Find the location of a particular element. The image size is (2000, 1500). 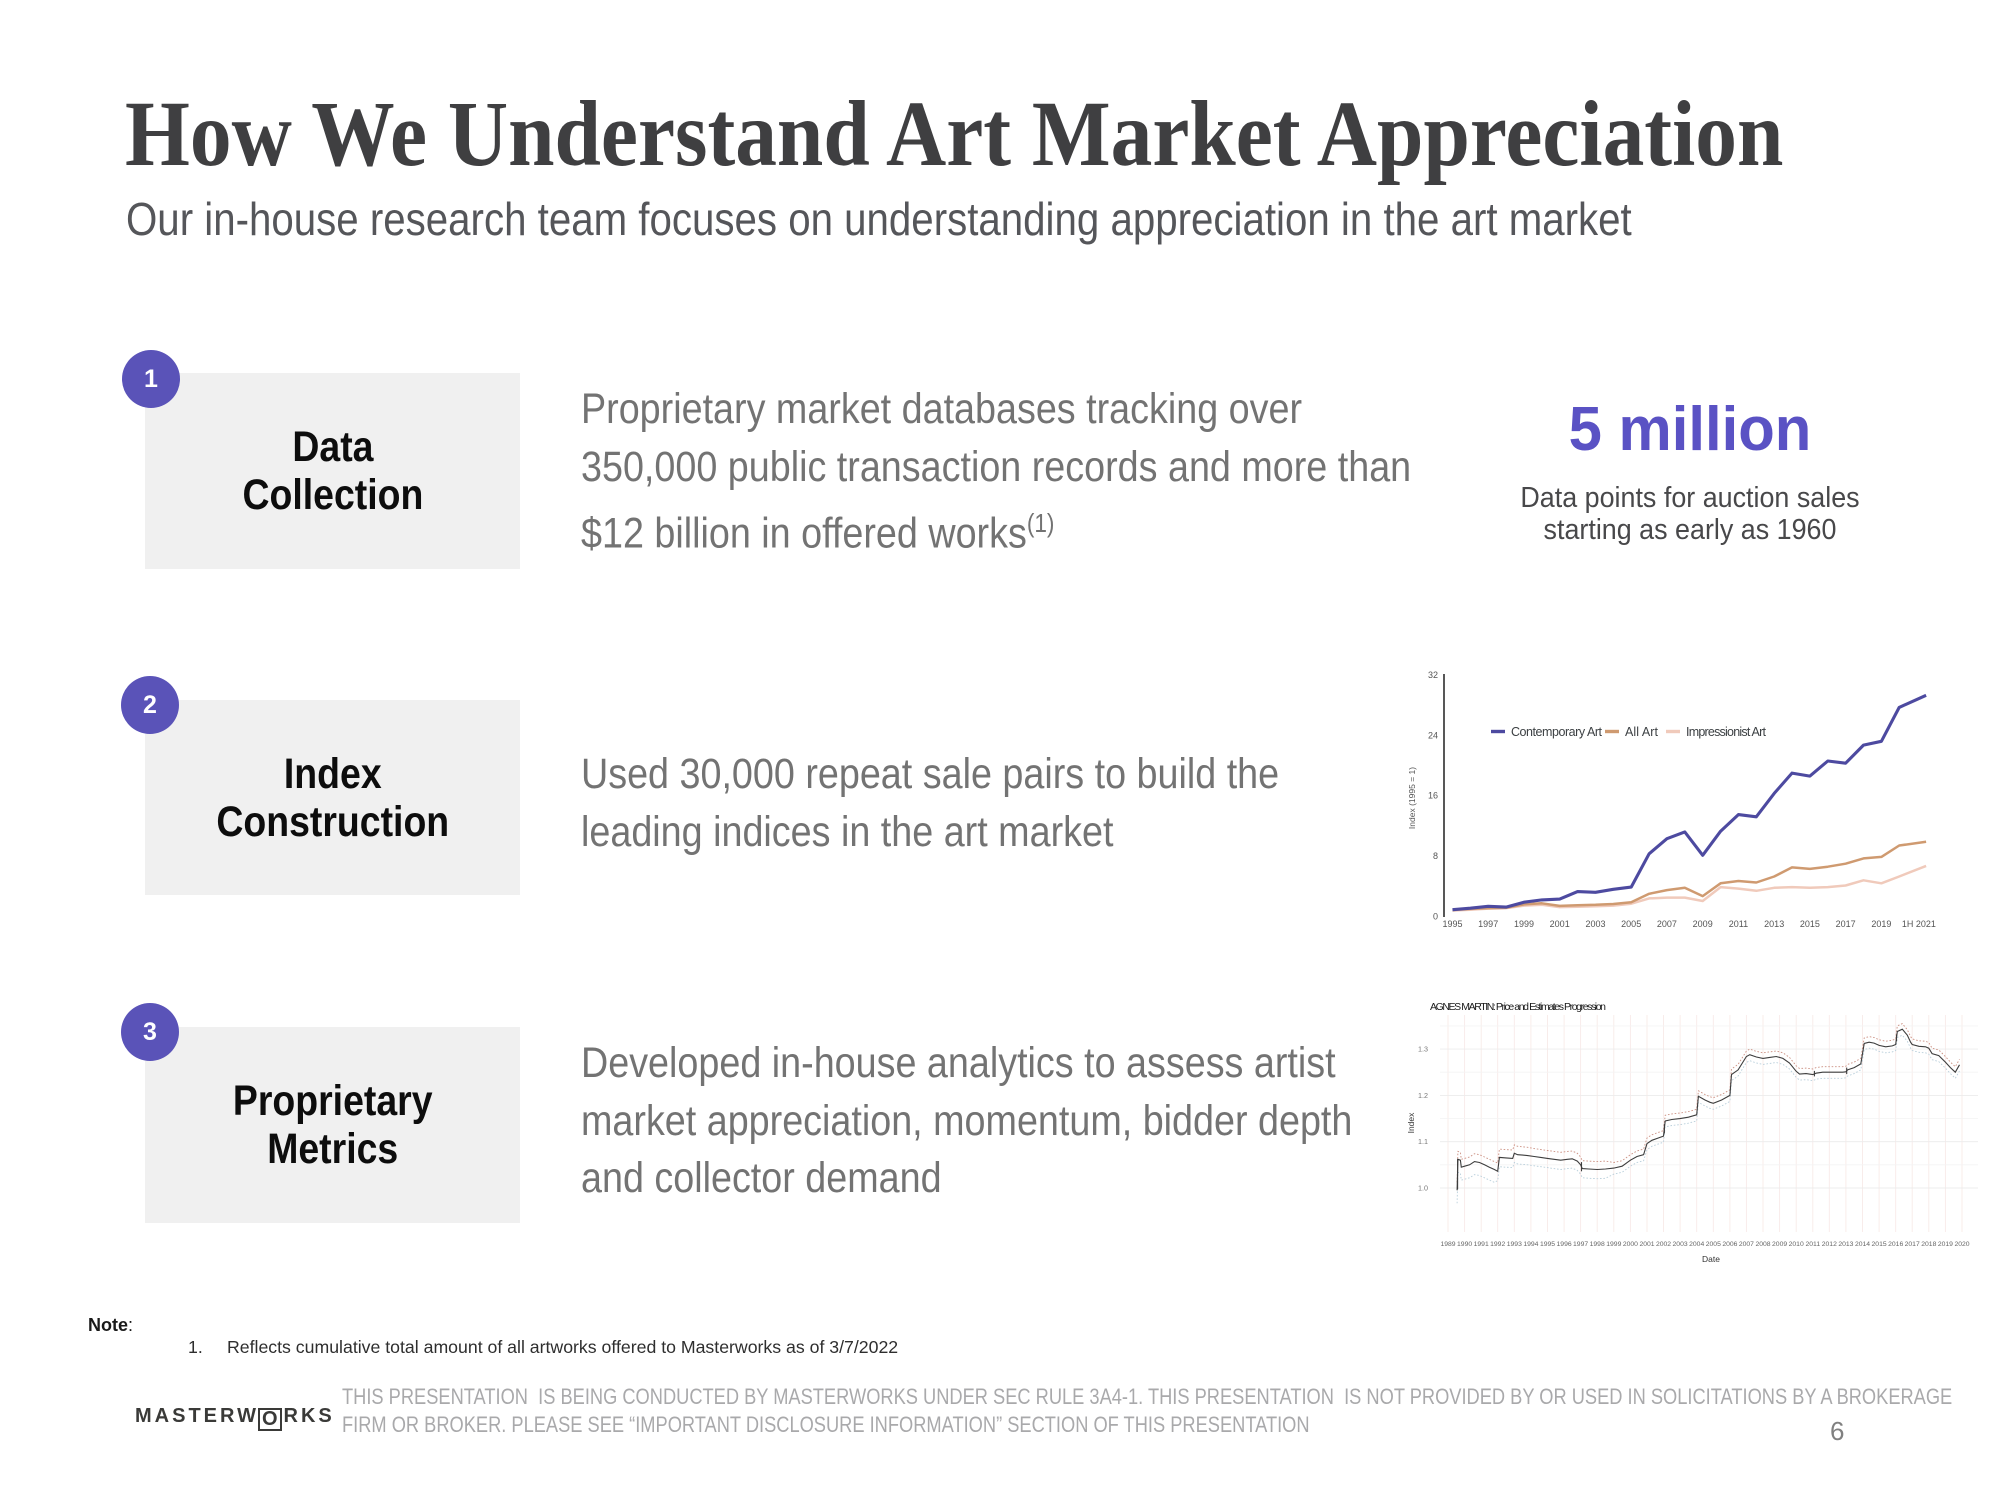

svg-text: 0 is located at coordinates (1435, 917).